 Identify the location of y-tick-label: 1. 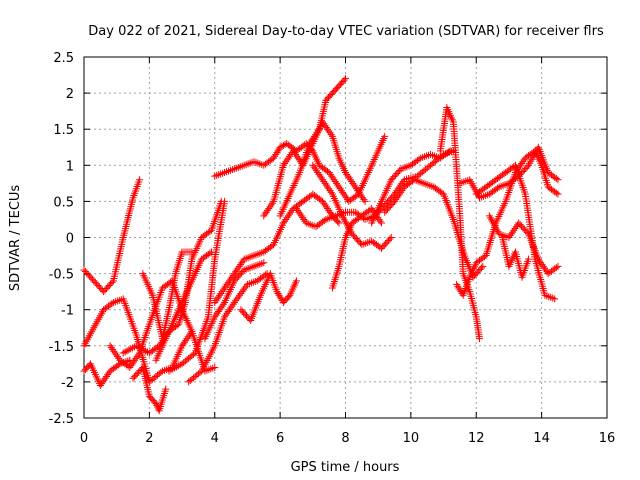
(70, 166).